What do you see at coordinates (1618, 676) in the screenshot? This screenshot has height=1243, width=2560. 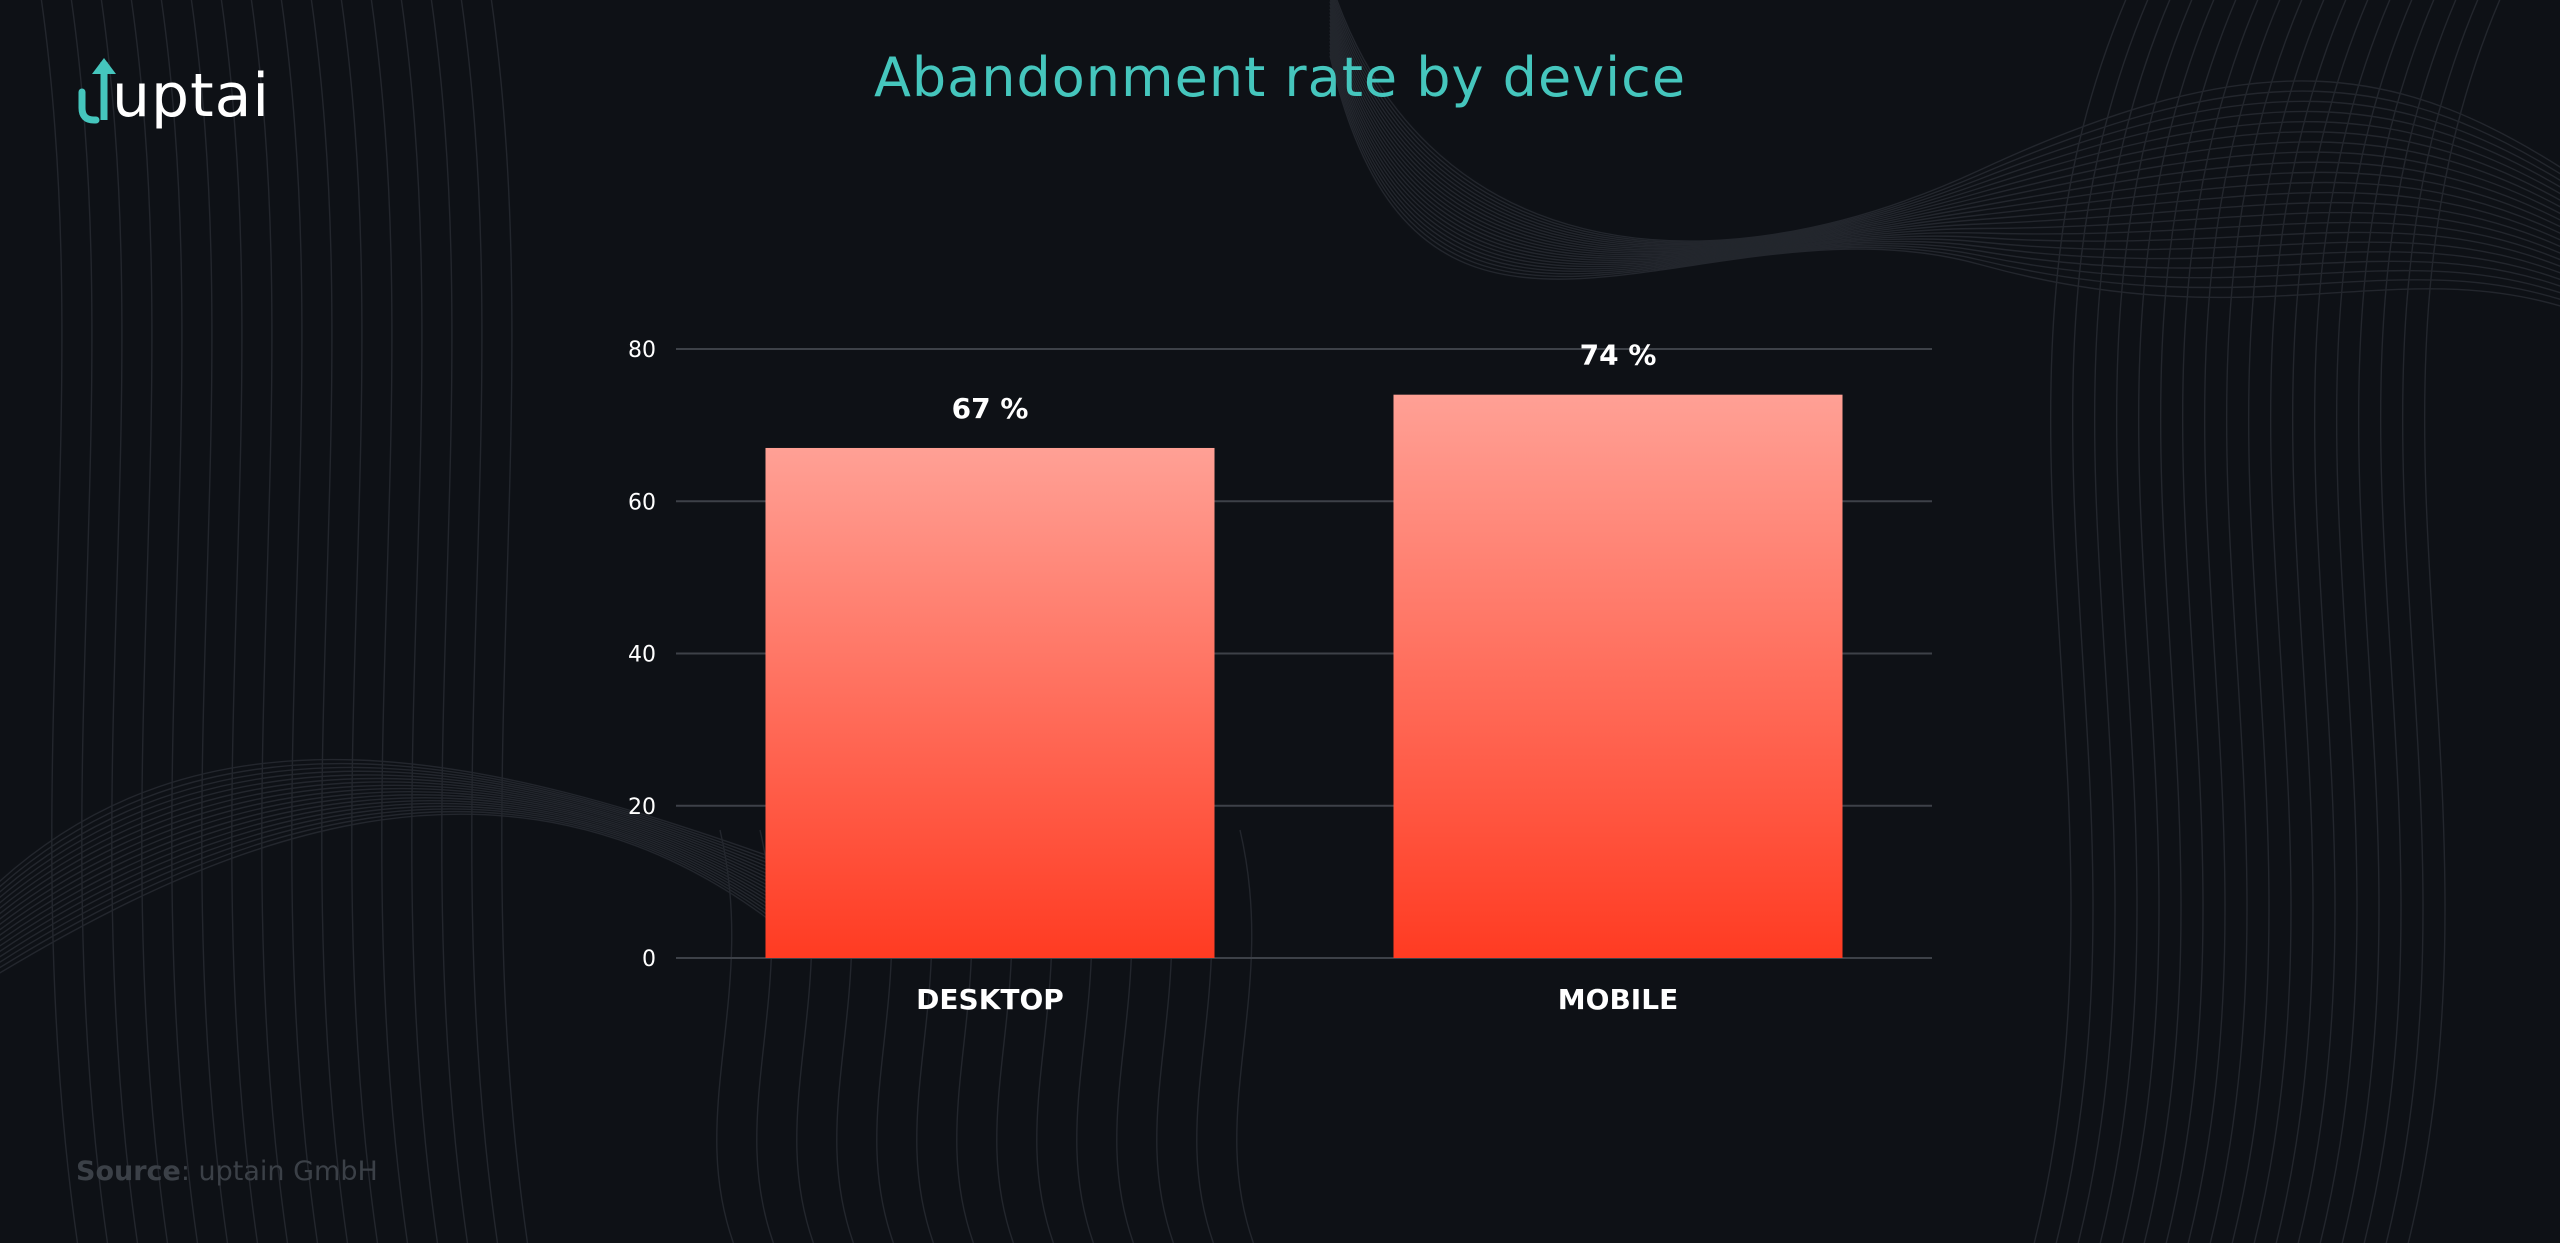 I see `bar-mobile` at bounding box center [1618, 676].